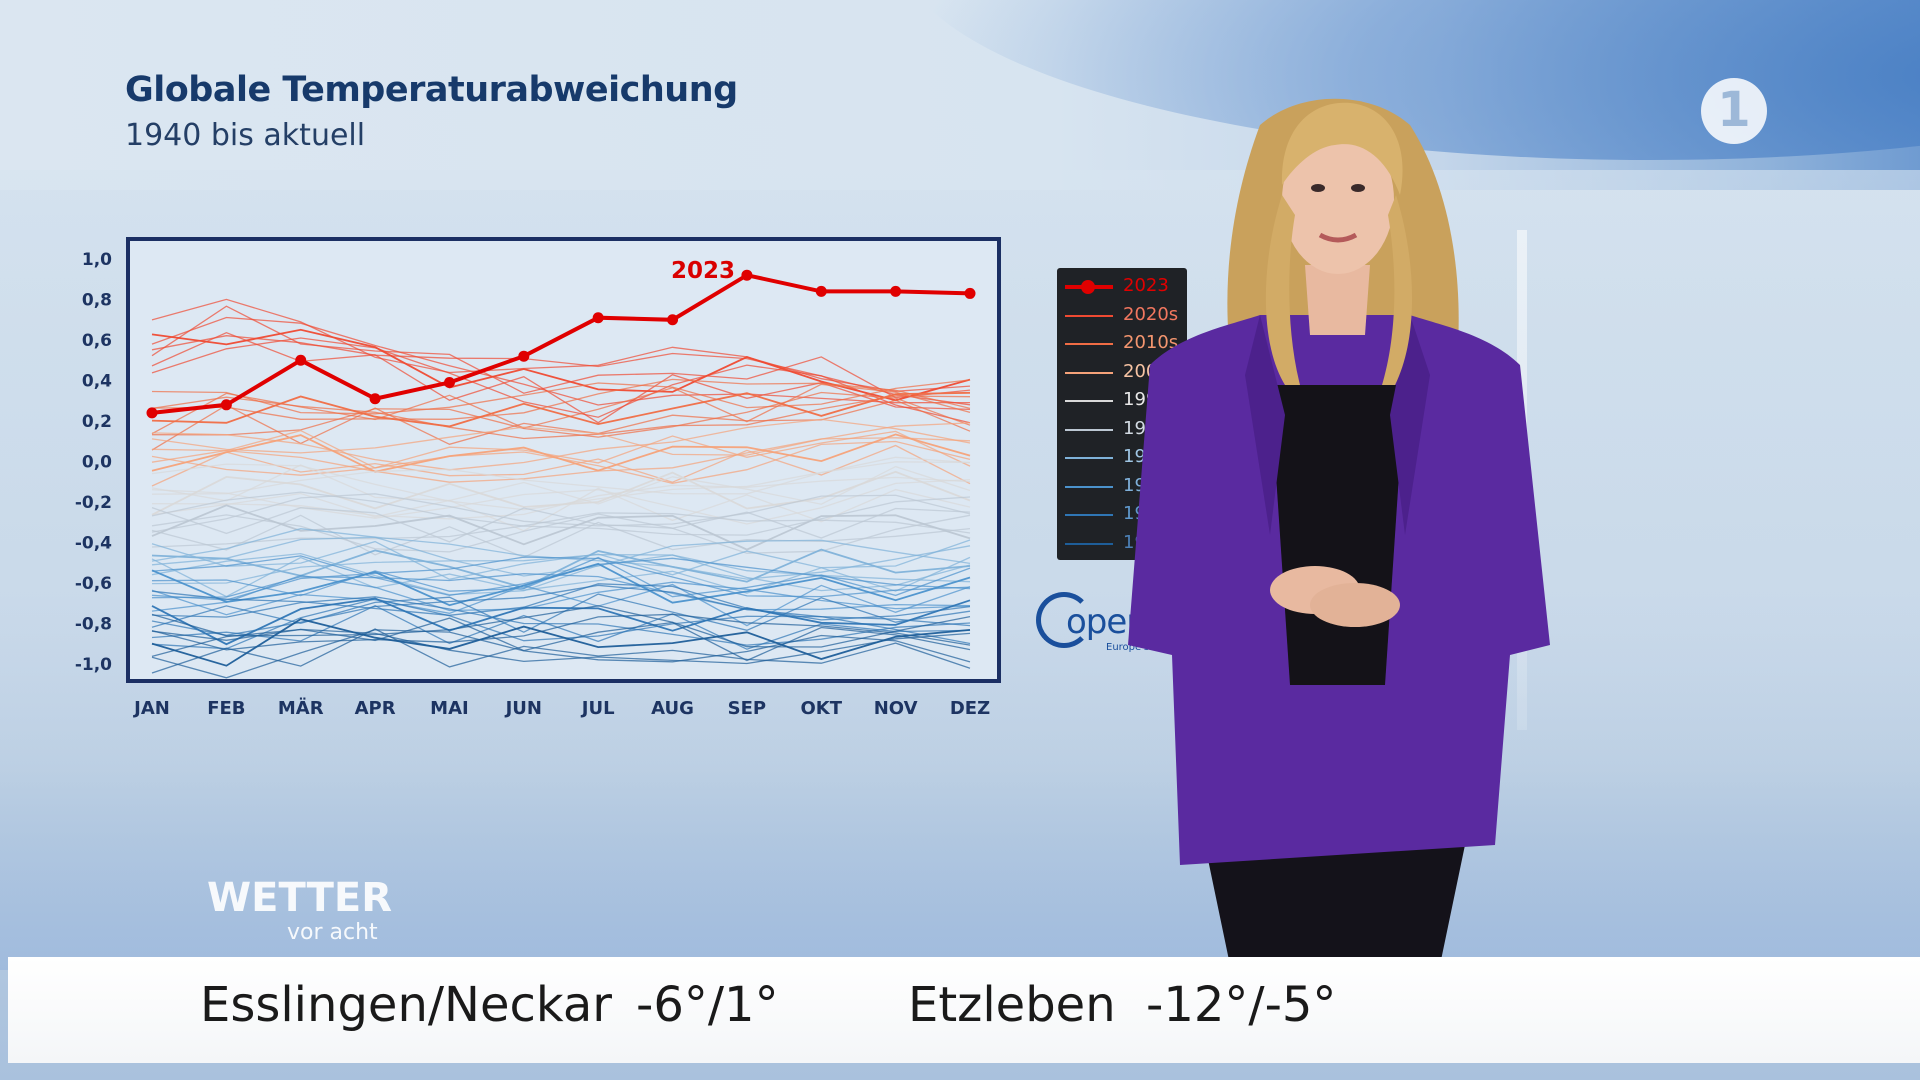  I want to click on y-tick-label: 0,4, so click(97, 382).